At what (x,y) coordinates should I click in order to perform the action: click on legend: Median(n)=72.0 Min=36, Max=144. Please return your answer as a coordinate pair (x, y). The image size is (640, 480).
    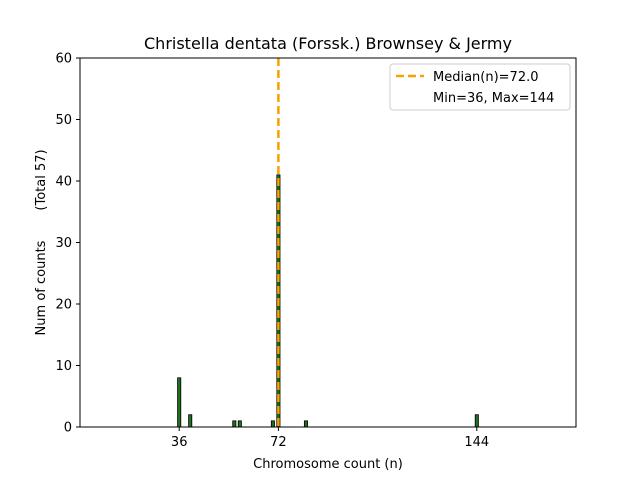
    Looking at the image, I should click on (480, 87).